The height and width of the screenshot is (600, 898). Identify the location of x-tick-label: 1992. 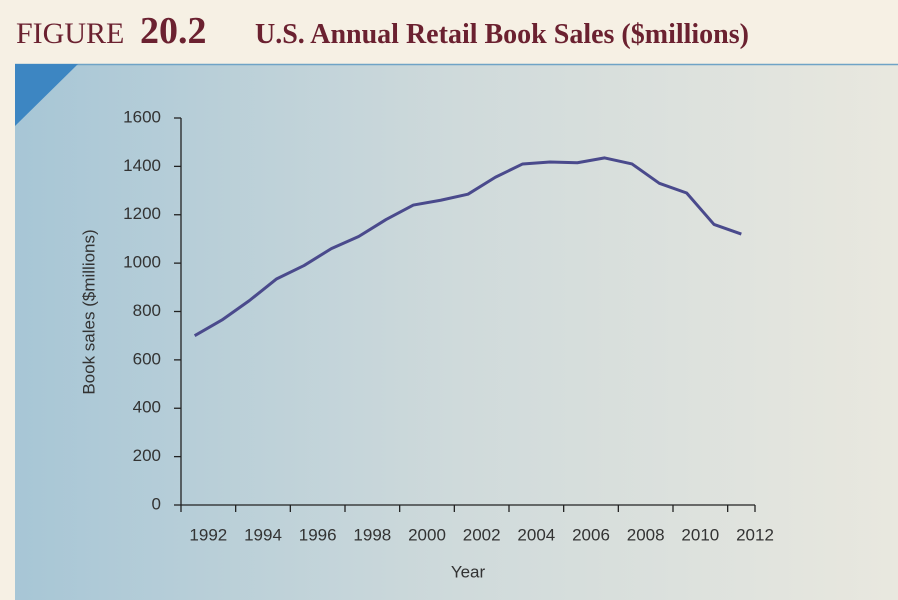
(208, 534).